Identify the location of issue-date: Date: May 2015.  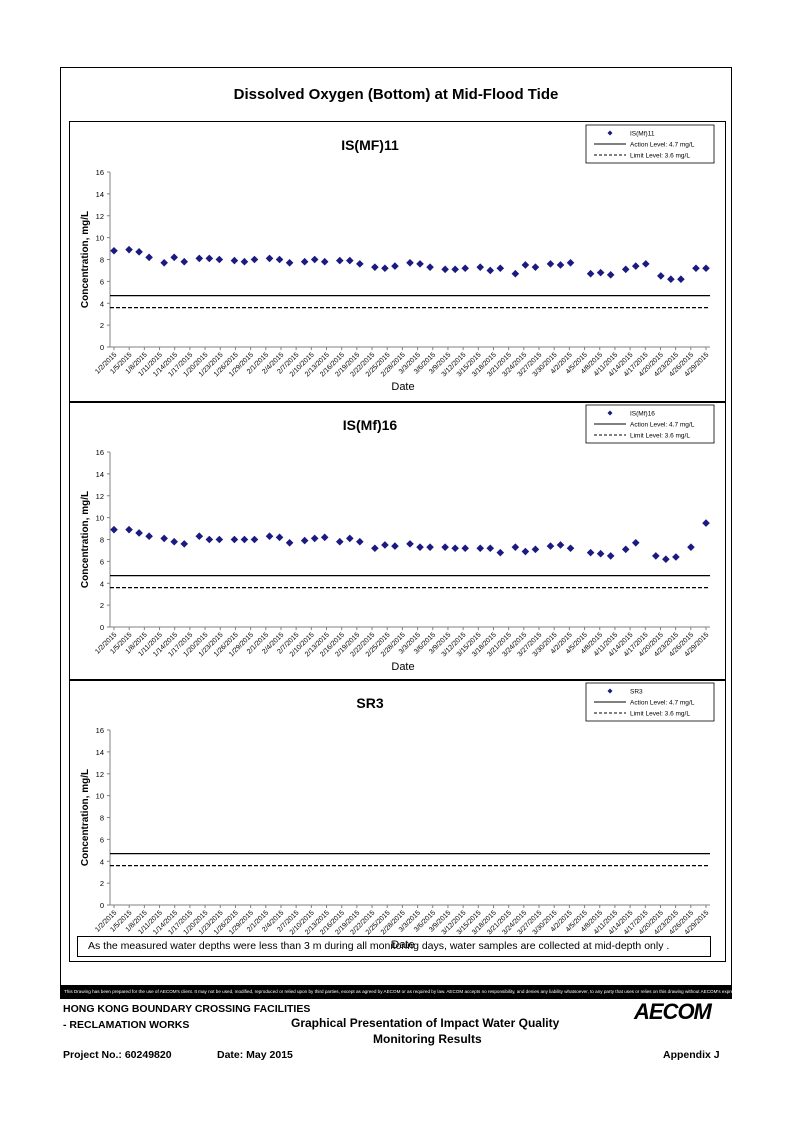
(255, 1055).